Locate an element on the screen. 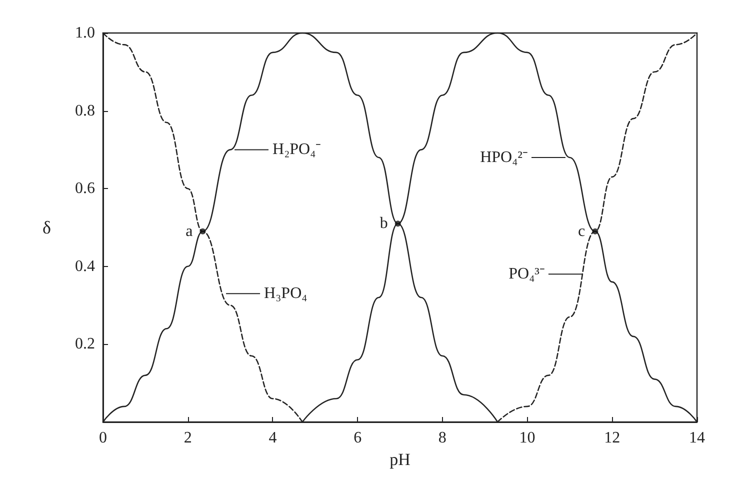 The image size is (750, 500). annotation: a is located at coordinates (189, 231).